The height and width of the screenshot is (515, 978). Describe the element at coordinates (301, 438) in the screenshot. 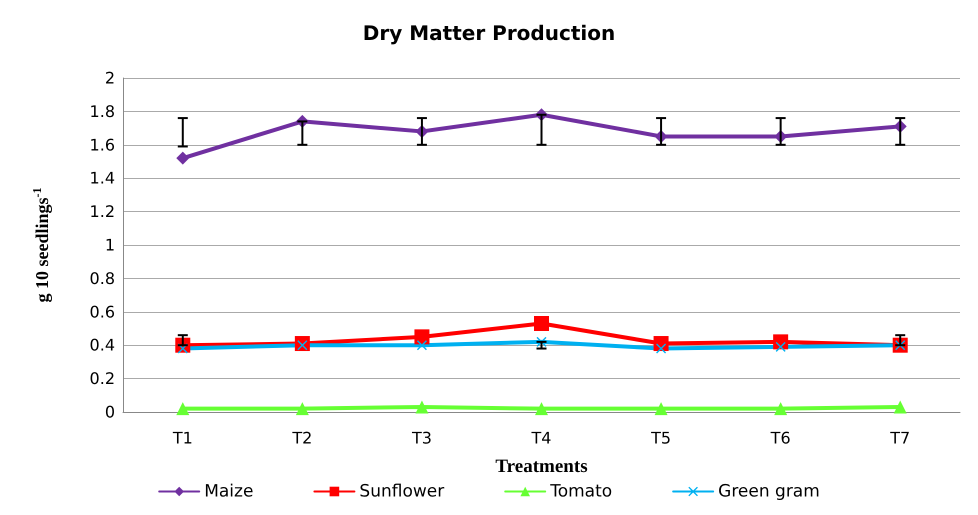

I see `x-tick-label: T2` at that location.